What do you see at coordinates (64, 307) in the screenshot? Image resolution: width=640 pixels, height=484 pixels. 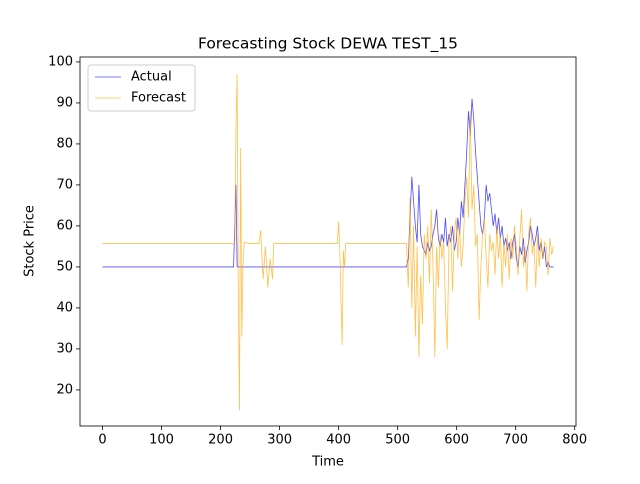 I see `y-tick-label: 40` at bounding box center [64, 307].